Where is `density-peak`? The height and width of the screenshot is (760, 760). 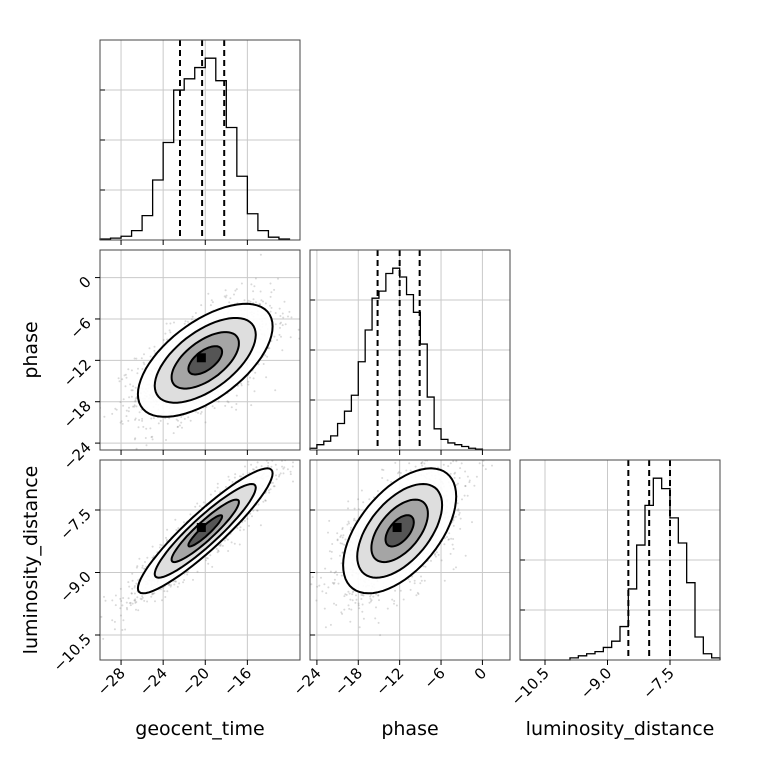
density-peak is located at coordinates (201, 358).